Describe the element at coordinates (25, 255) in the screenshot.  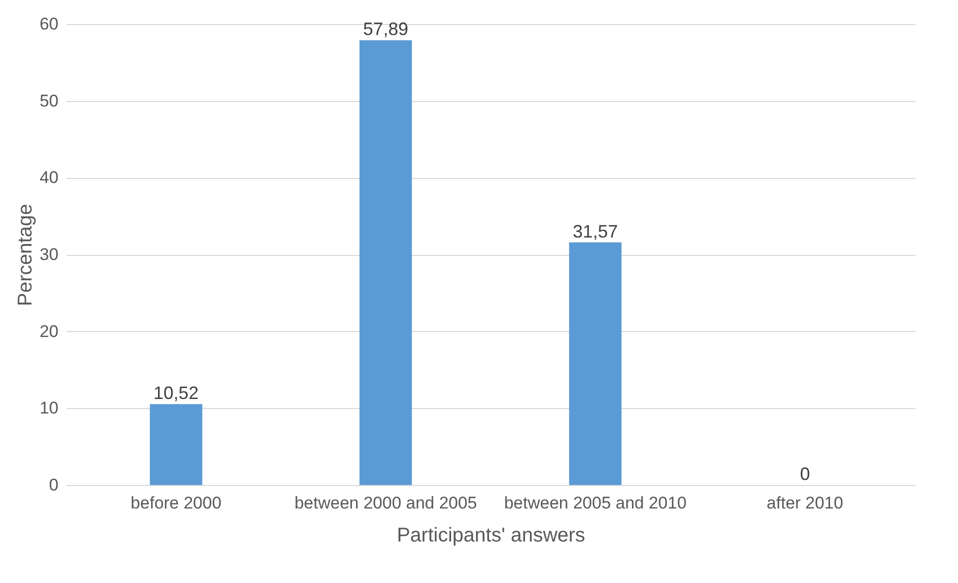
I see `y-axis-title: Percentage` at that location.